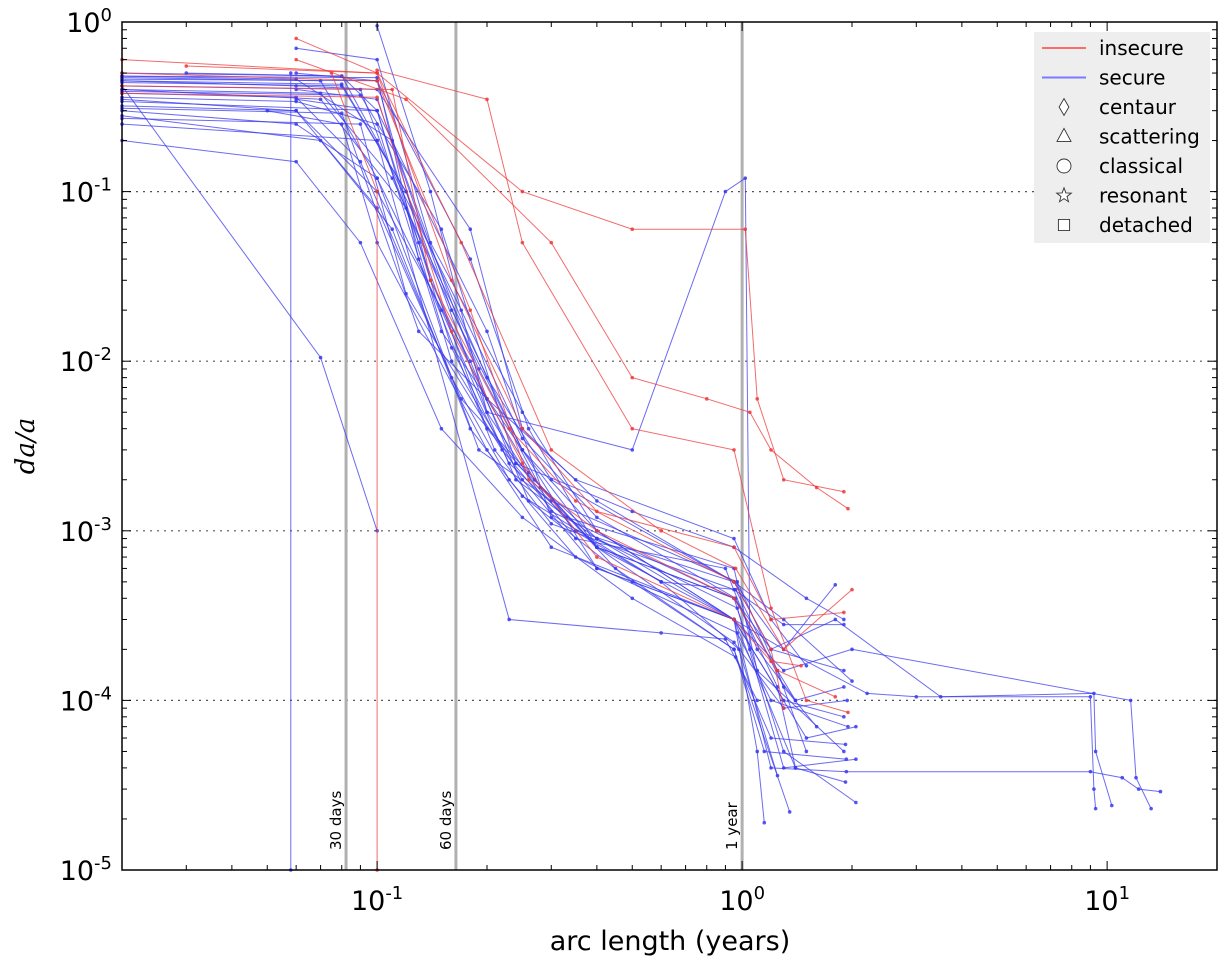 The width and height of the screenshot is (1225, 961). What do you see at coordinates (86, 870) in the screenshot?
I see `y-tick-label: 10⁻⁵` at bounding box center [86, 870].